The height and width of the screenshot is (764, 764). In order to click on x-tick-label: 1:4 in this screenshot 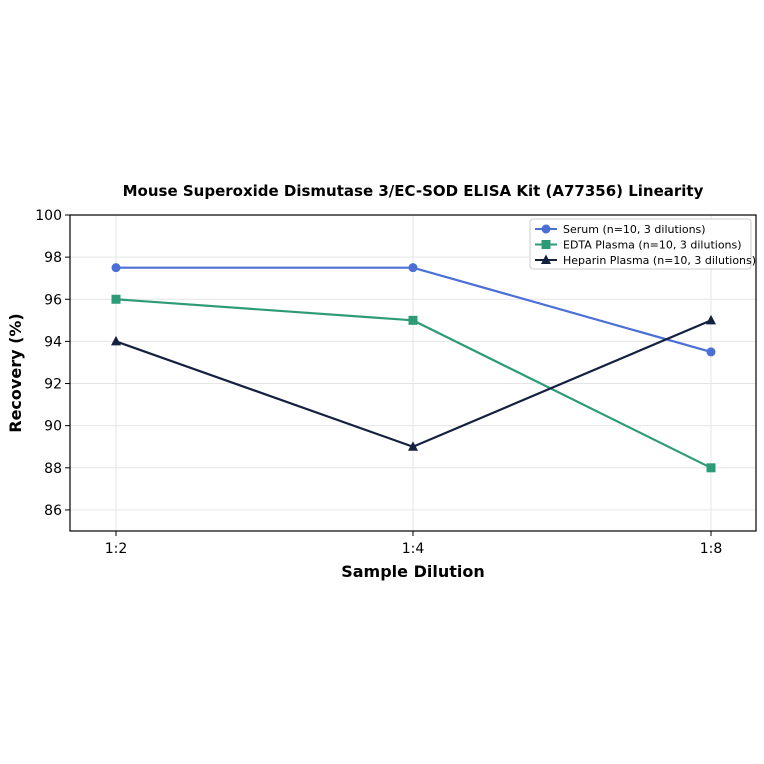, I will do `click(413, 549)`.